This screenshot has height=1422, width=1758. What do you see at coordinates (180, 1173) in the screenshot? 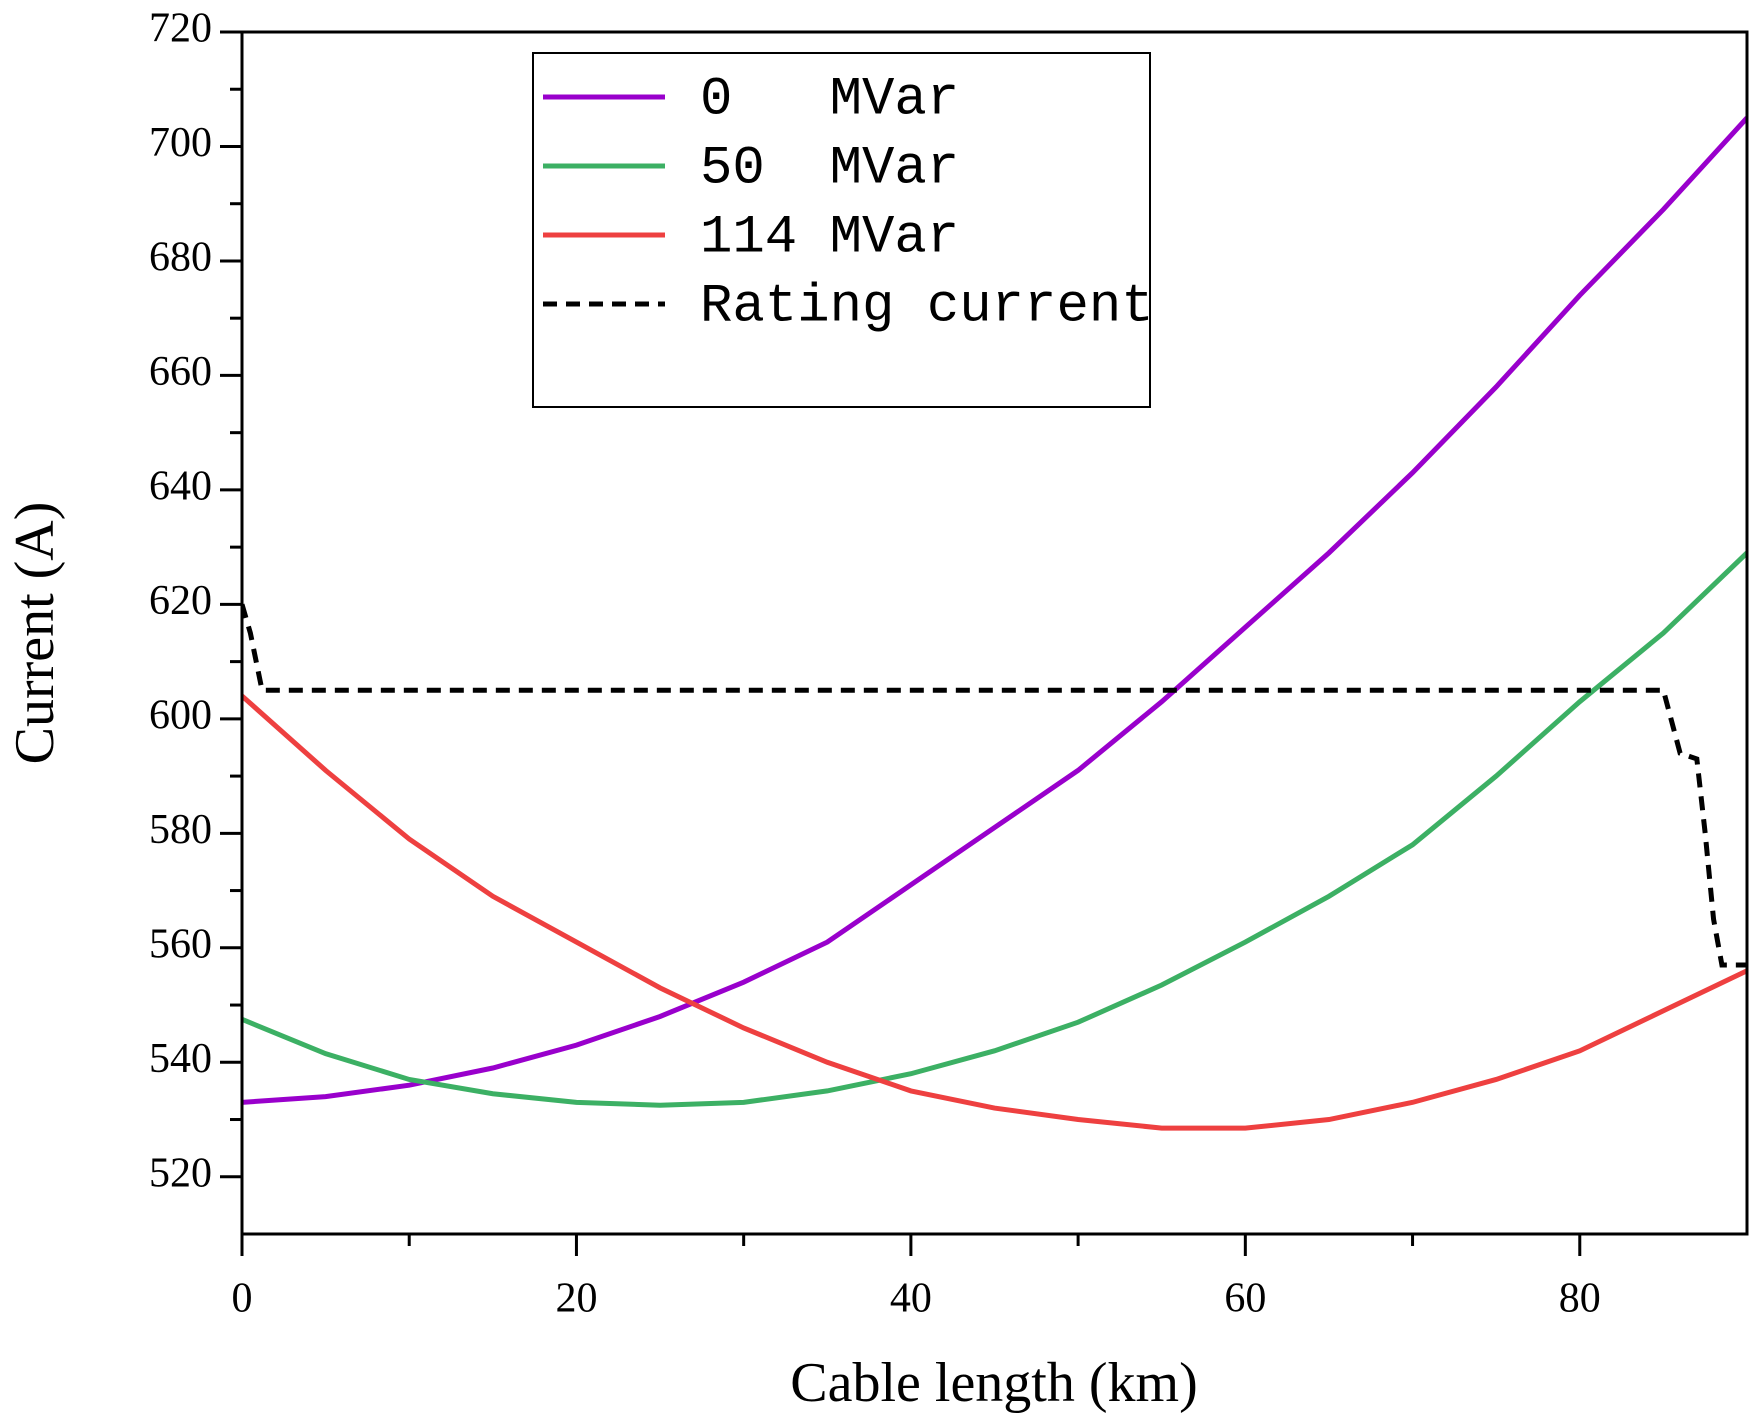
I see `y-tick-label: 520` at bounding box center [180, 1173].